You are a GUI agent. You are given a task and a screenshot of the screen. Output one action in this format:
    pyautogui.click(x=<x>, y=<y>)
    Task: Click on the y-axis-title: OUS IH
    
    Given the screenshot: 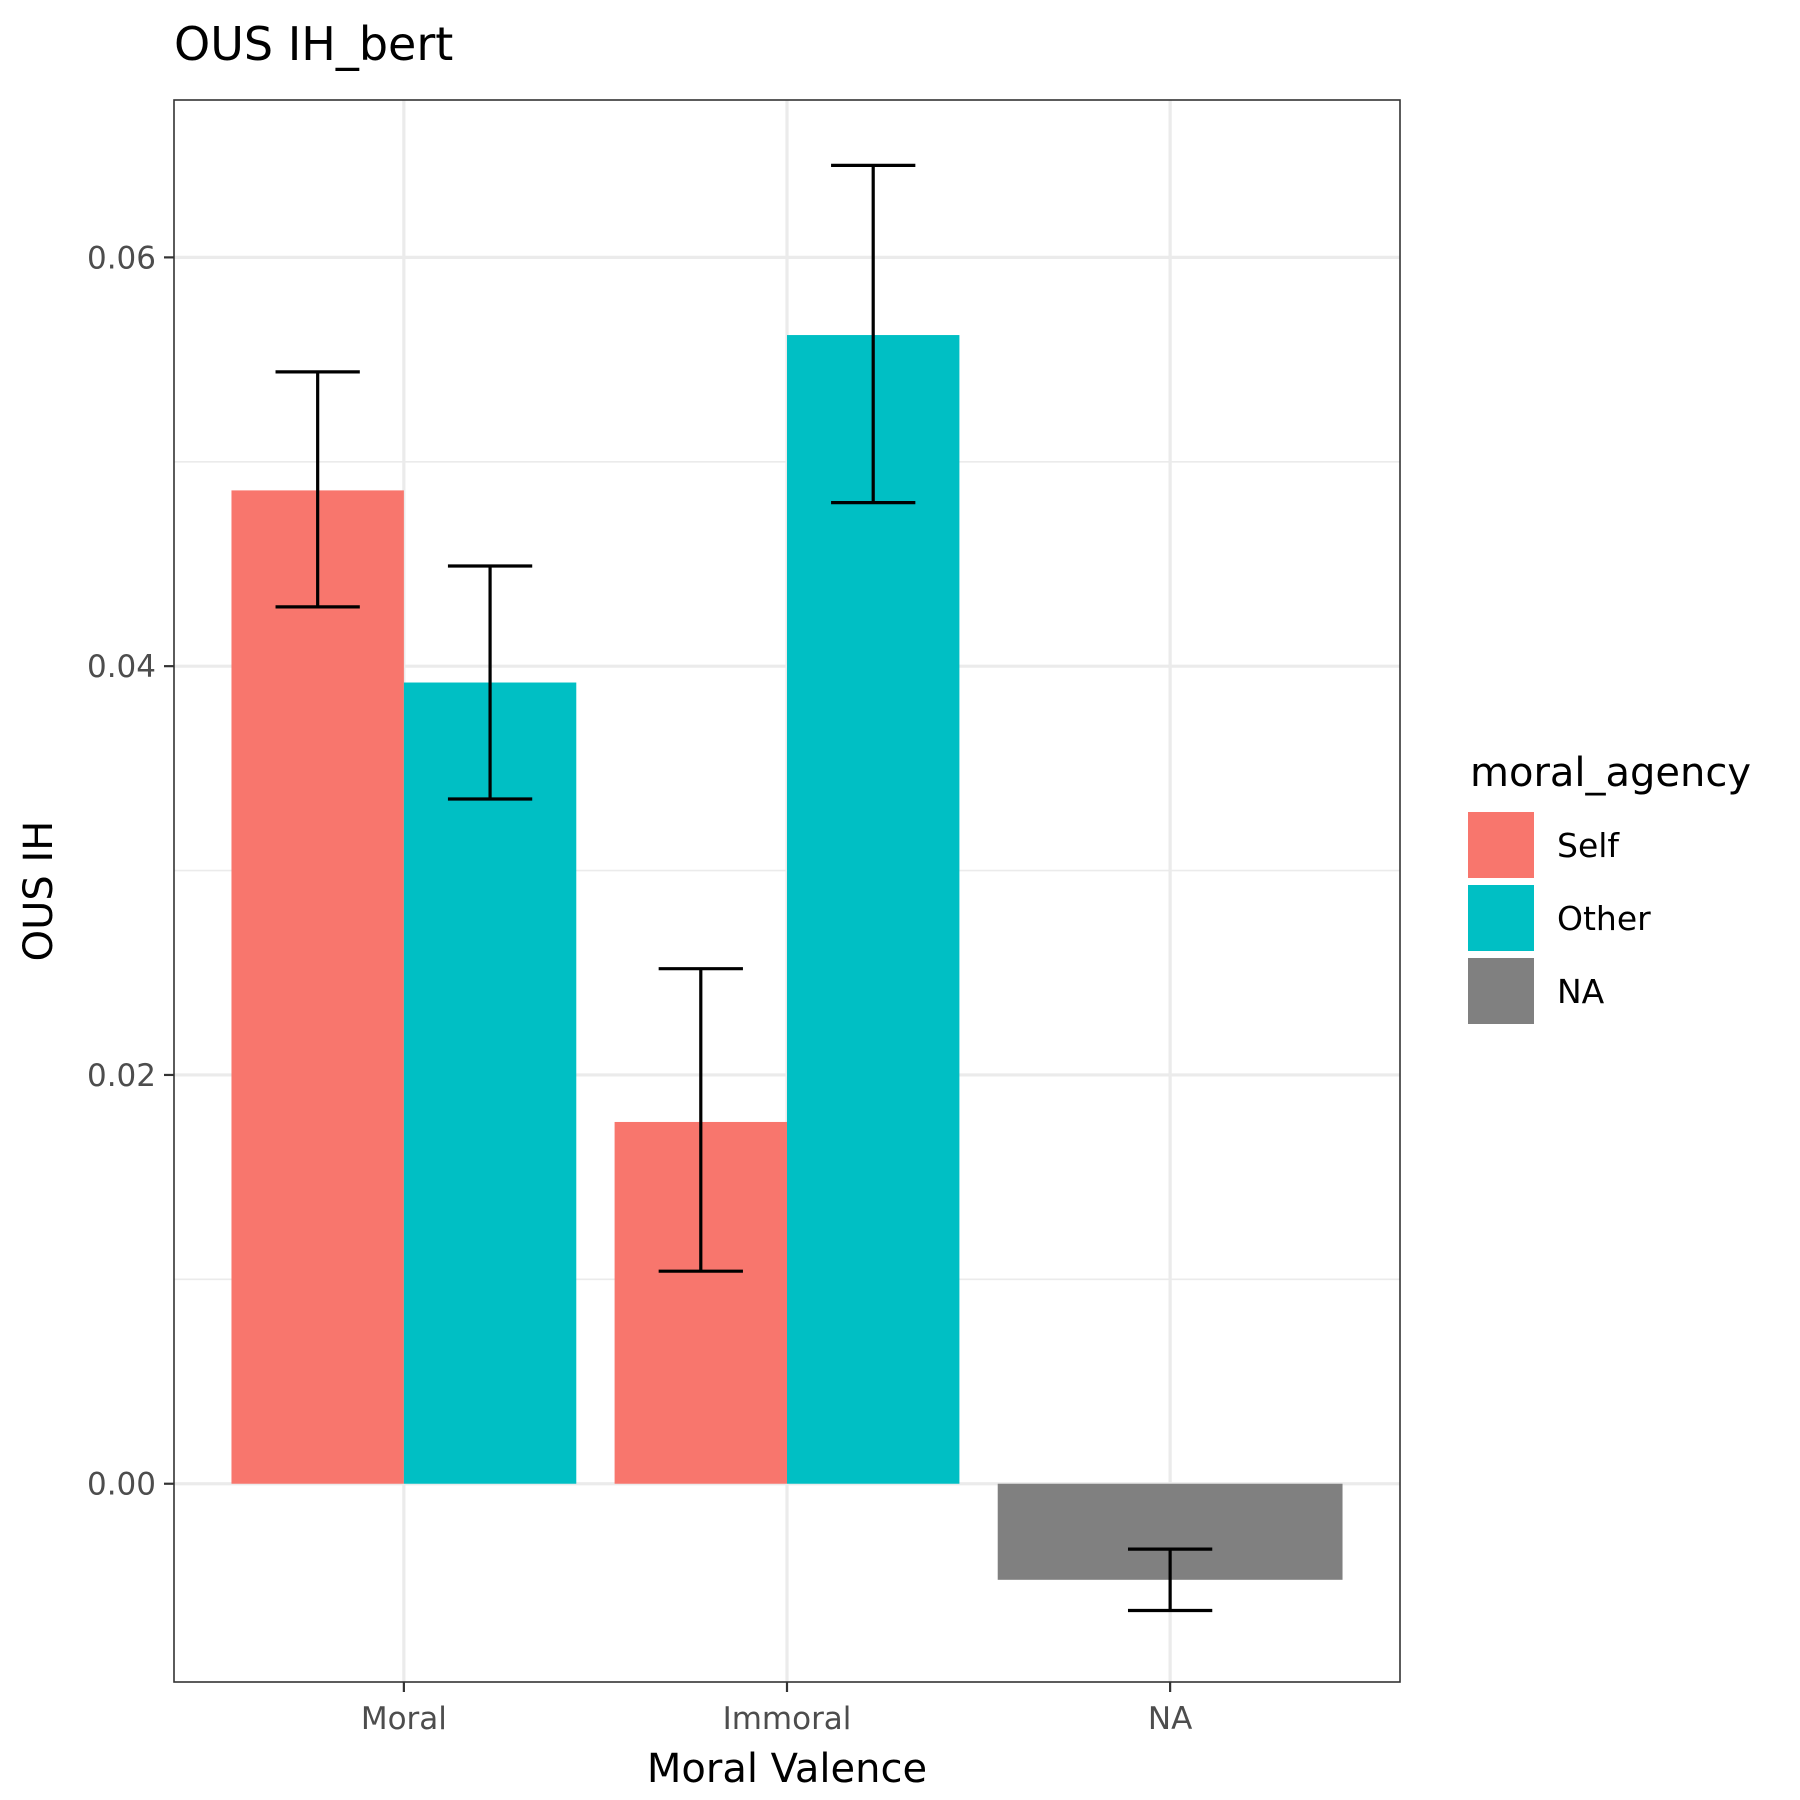 What is the action you would take?
    pyautogui.click(x=39, y=891)
    